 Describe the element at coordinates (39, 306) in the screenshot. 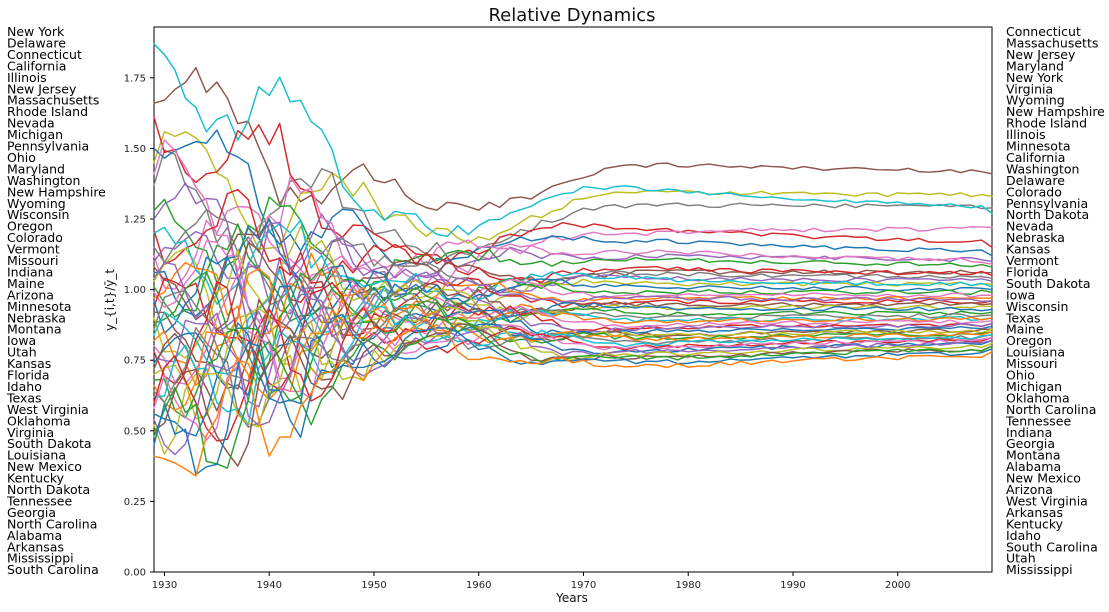

I see `left-label: Minnesota` at that location.